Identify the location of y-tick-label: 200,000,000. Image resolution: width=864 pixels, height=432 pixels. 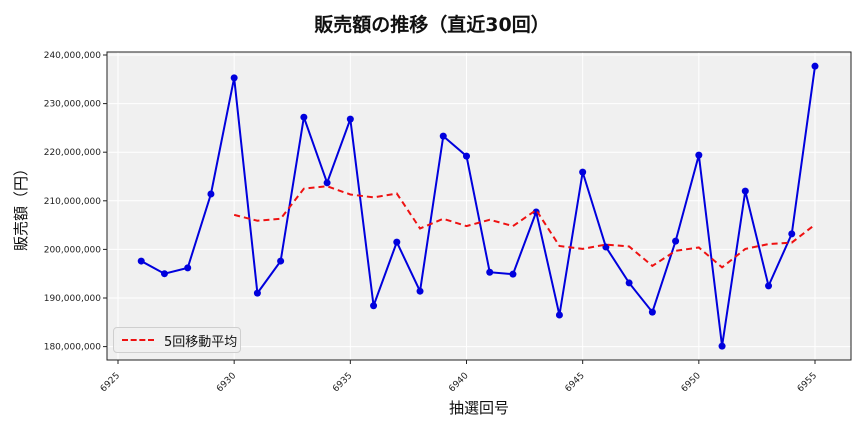
(73, 250).